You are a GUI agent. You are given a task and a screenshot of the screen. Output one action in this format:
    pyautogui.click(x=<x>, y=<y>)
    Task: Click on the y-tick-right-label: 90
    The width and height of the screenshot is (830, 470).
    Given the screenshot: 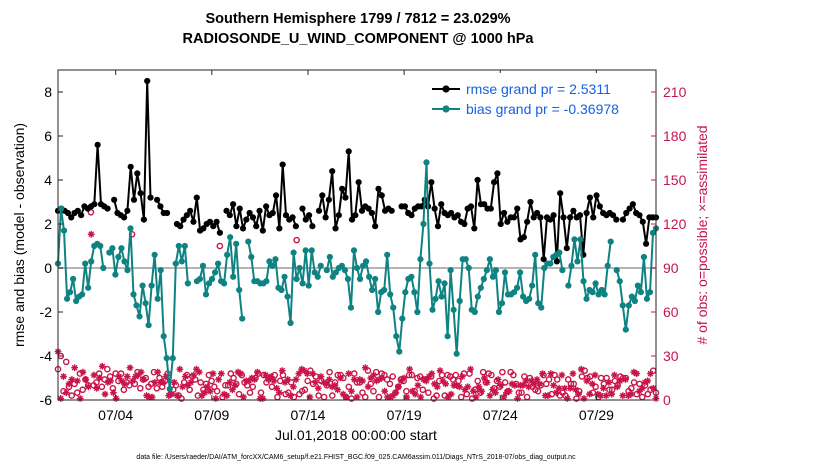 What is the action you would take?
    pyautogui.click(x=671, y=268)
    